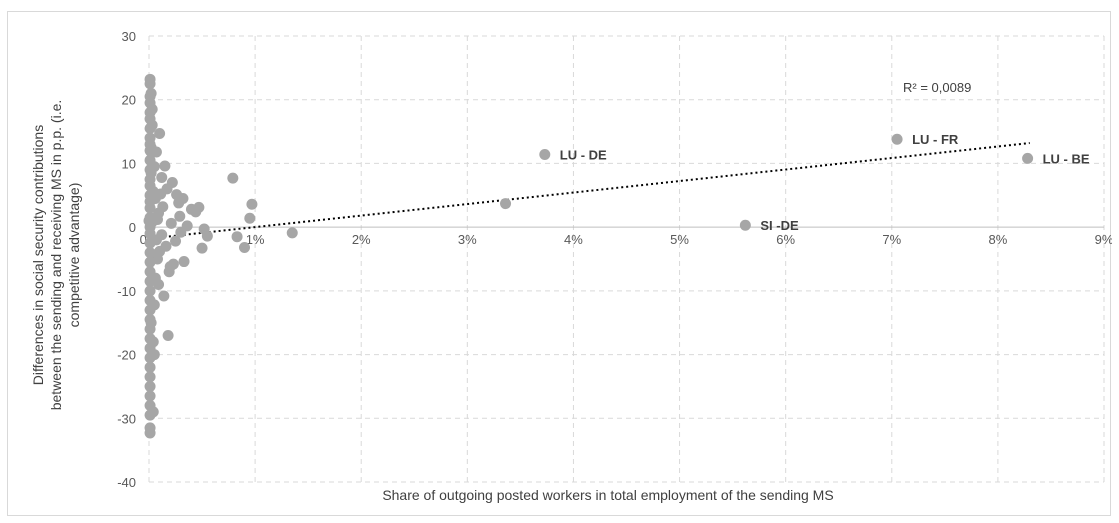  Describe the element at coordinates (126, 355) in the screenshot. I see `y-tick-label: -20` at that location.